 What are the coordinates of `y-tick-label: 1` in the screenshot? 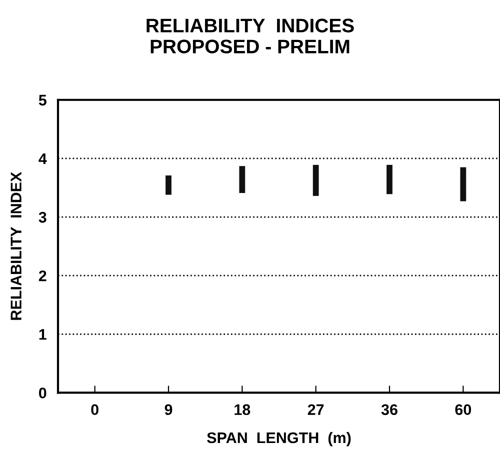 It's located at (42, 334).